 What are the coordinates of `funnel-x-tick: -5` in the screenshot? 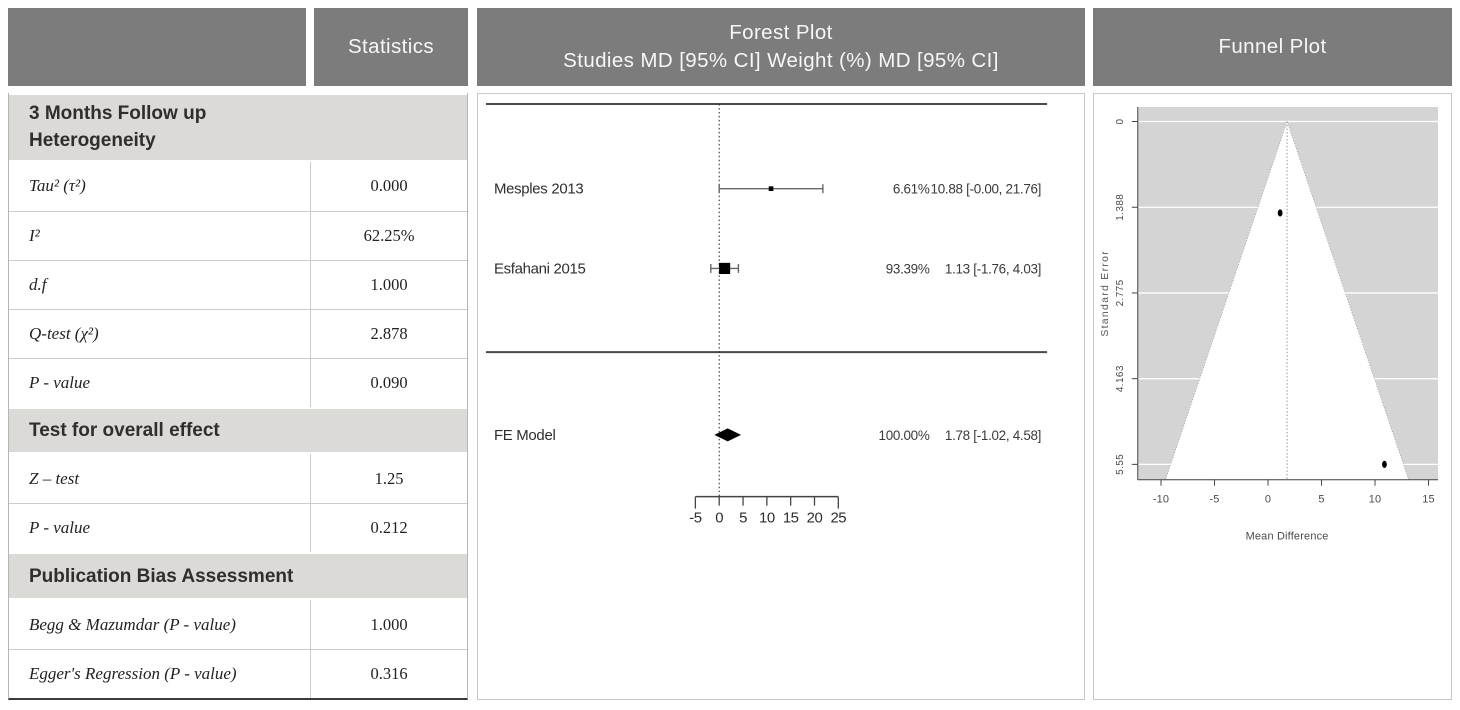 It's located at (1214, 500).